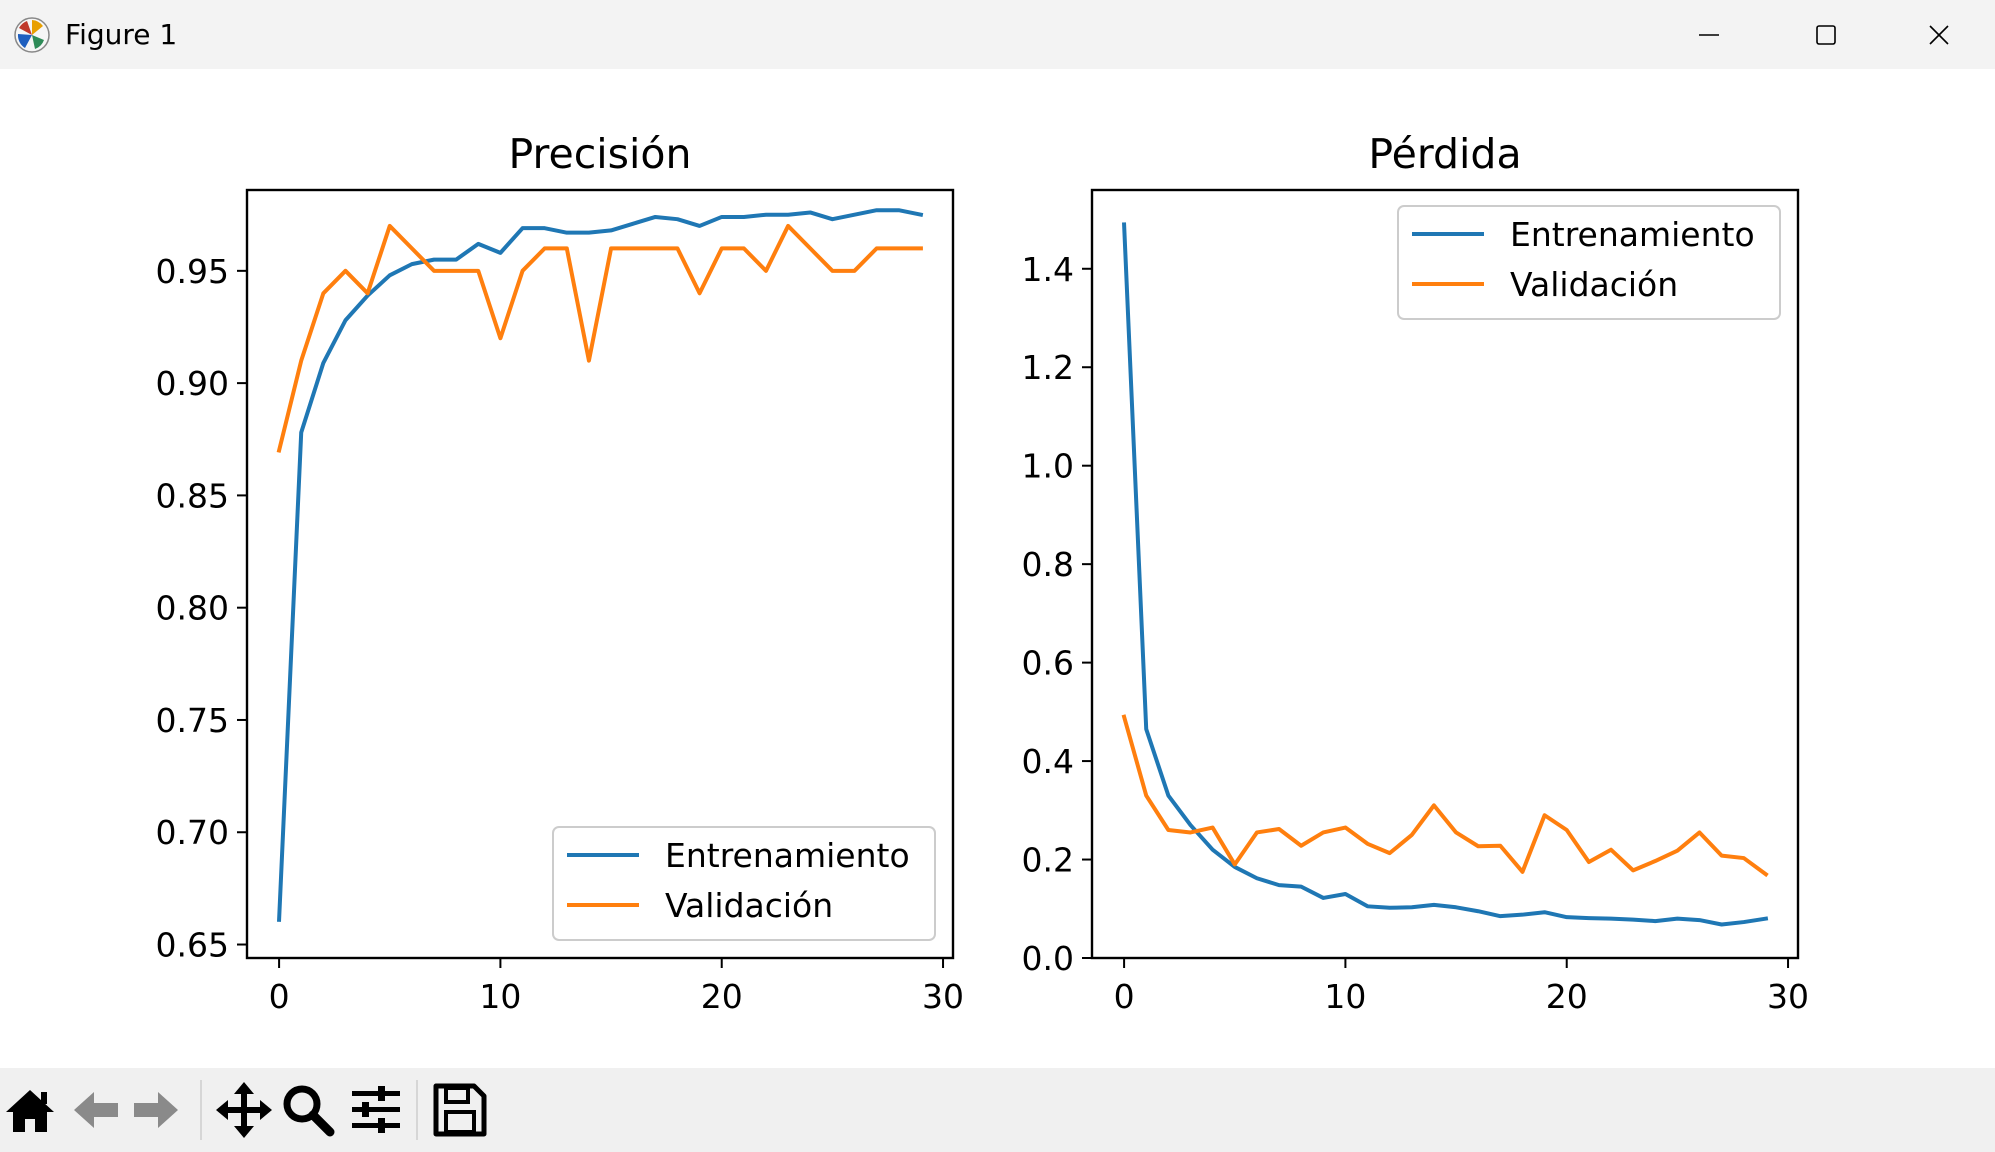  I want to click on back-arrow-icon, so click(96, 1110).